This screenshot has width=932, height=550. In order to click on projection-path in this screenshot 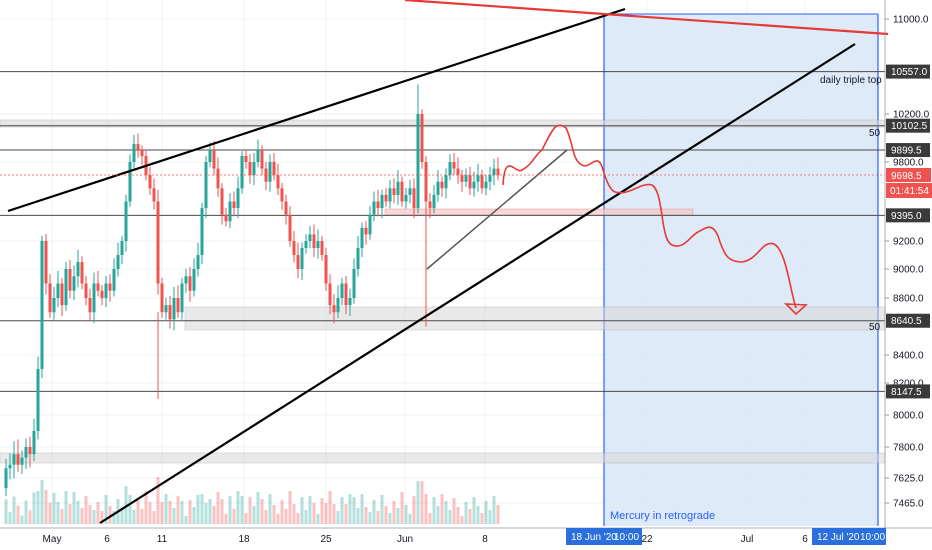, I will do `click(649, 216)`.